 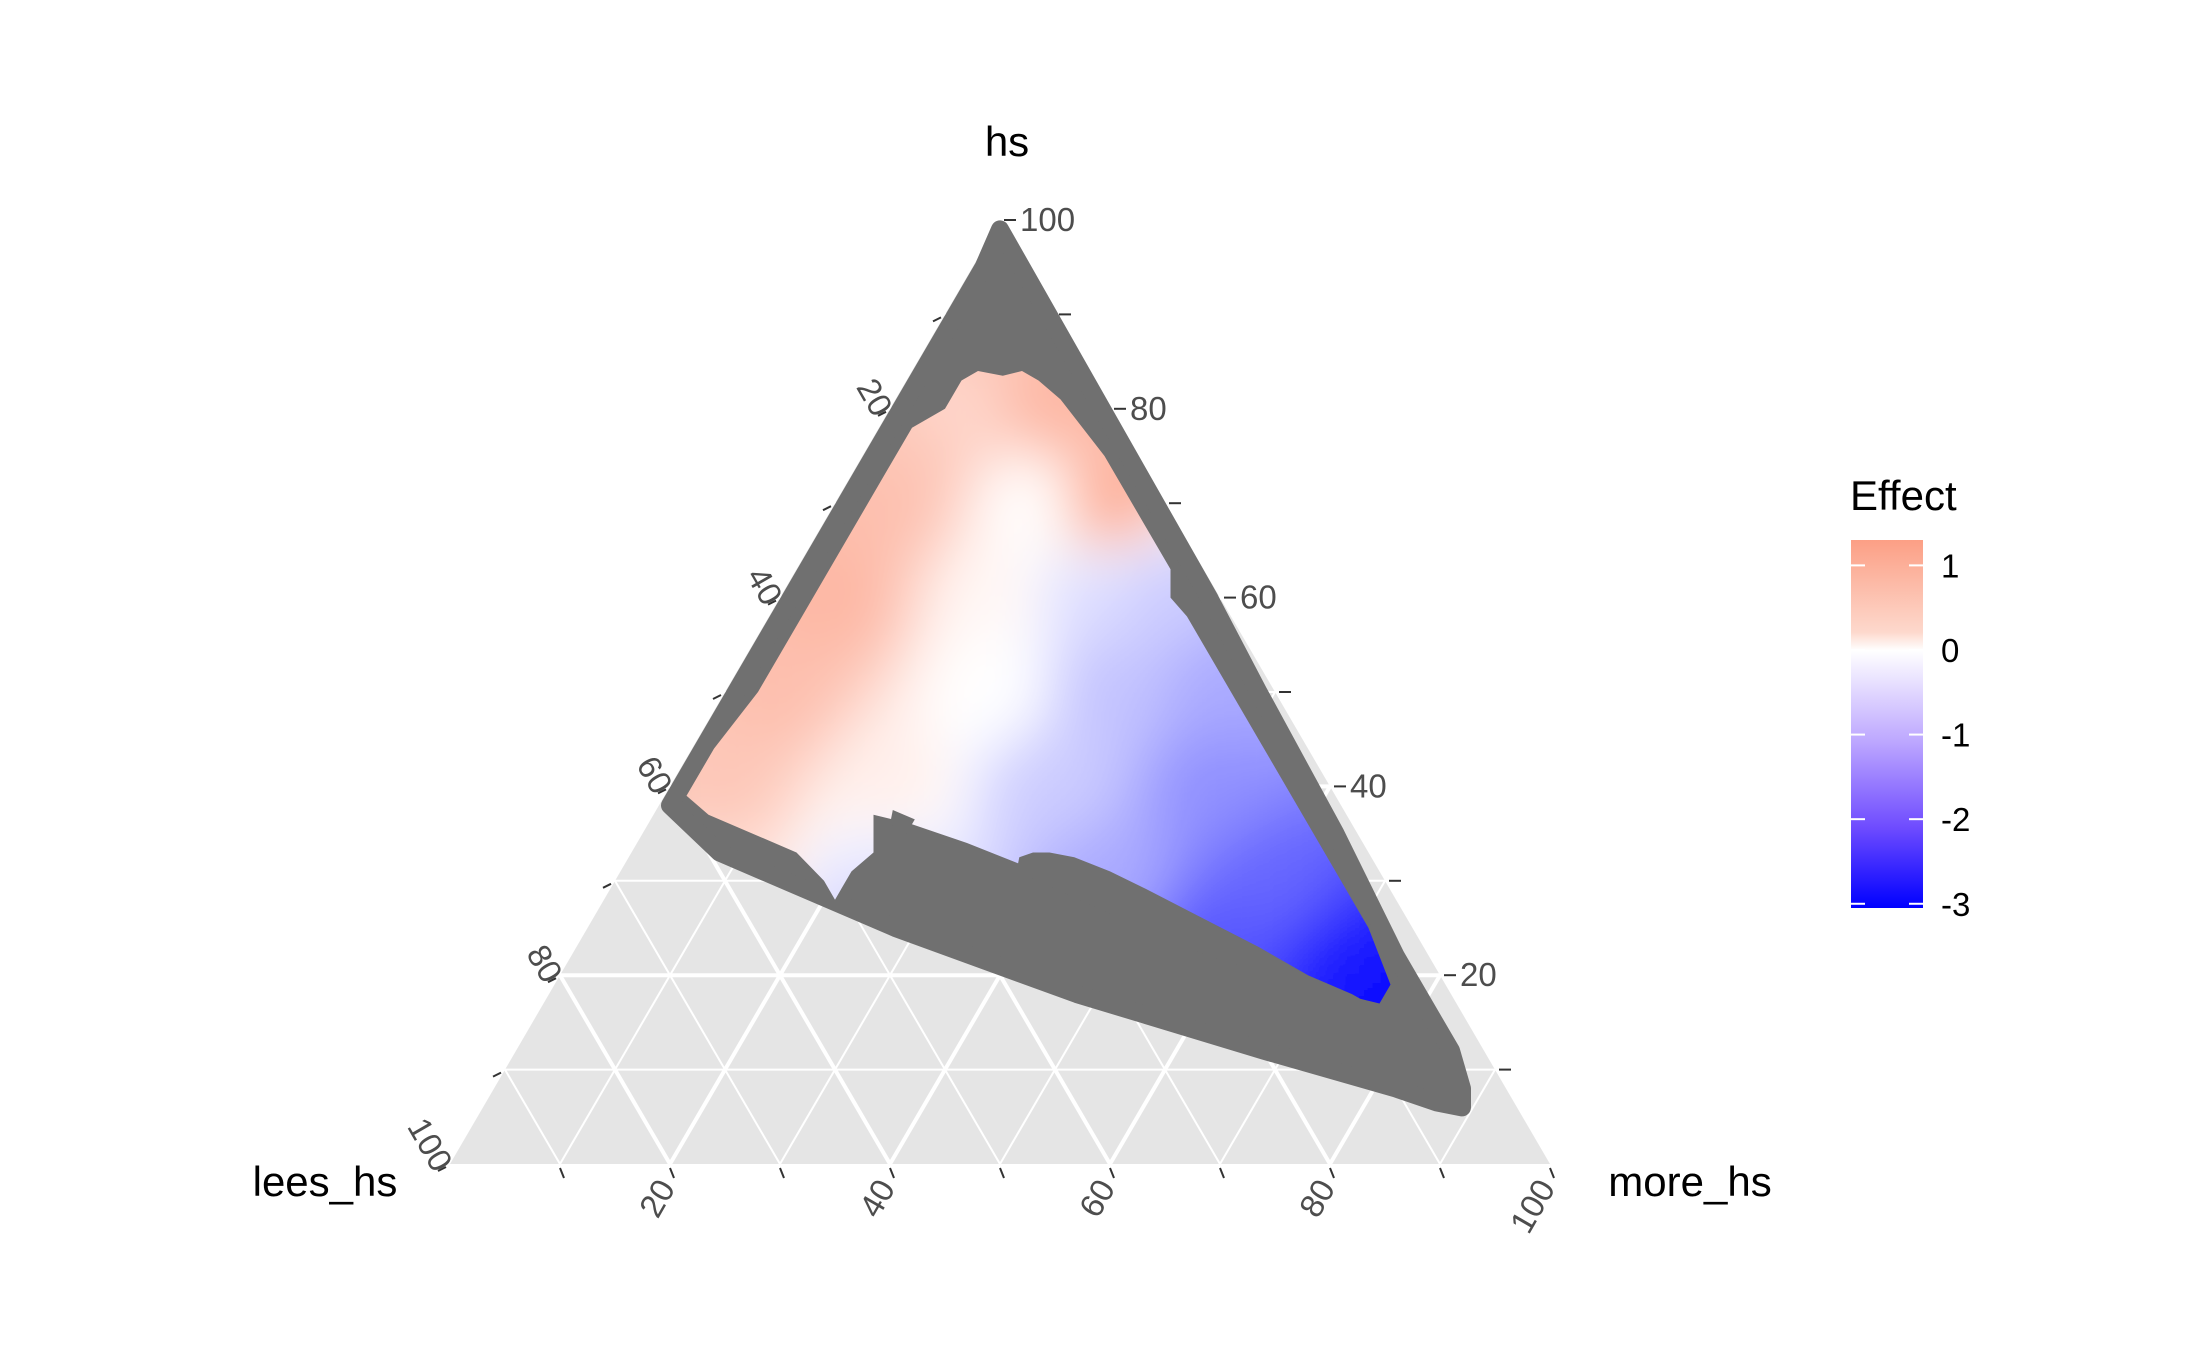 I want to click on right-axis-tick-label: 20, so click(x=657, y=1198).